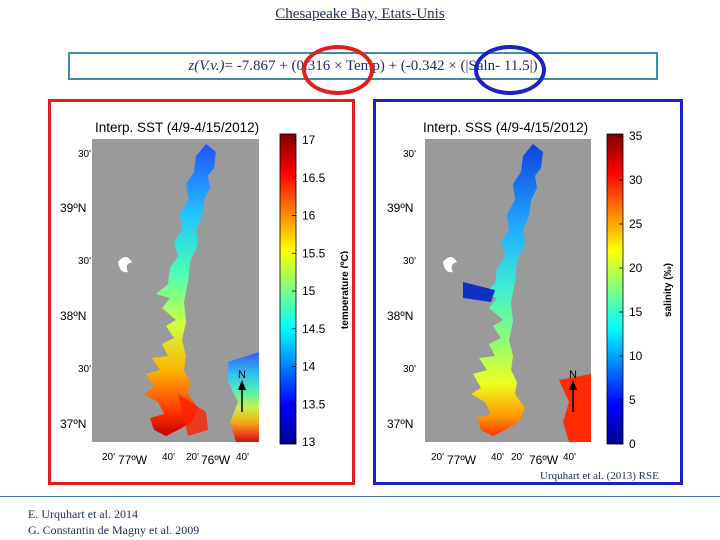 The height and width of the screenshot is (540, 720). I want to click on sss-map-title: Interp. SSS (4/9-4/15/2012), so click(505, 127).